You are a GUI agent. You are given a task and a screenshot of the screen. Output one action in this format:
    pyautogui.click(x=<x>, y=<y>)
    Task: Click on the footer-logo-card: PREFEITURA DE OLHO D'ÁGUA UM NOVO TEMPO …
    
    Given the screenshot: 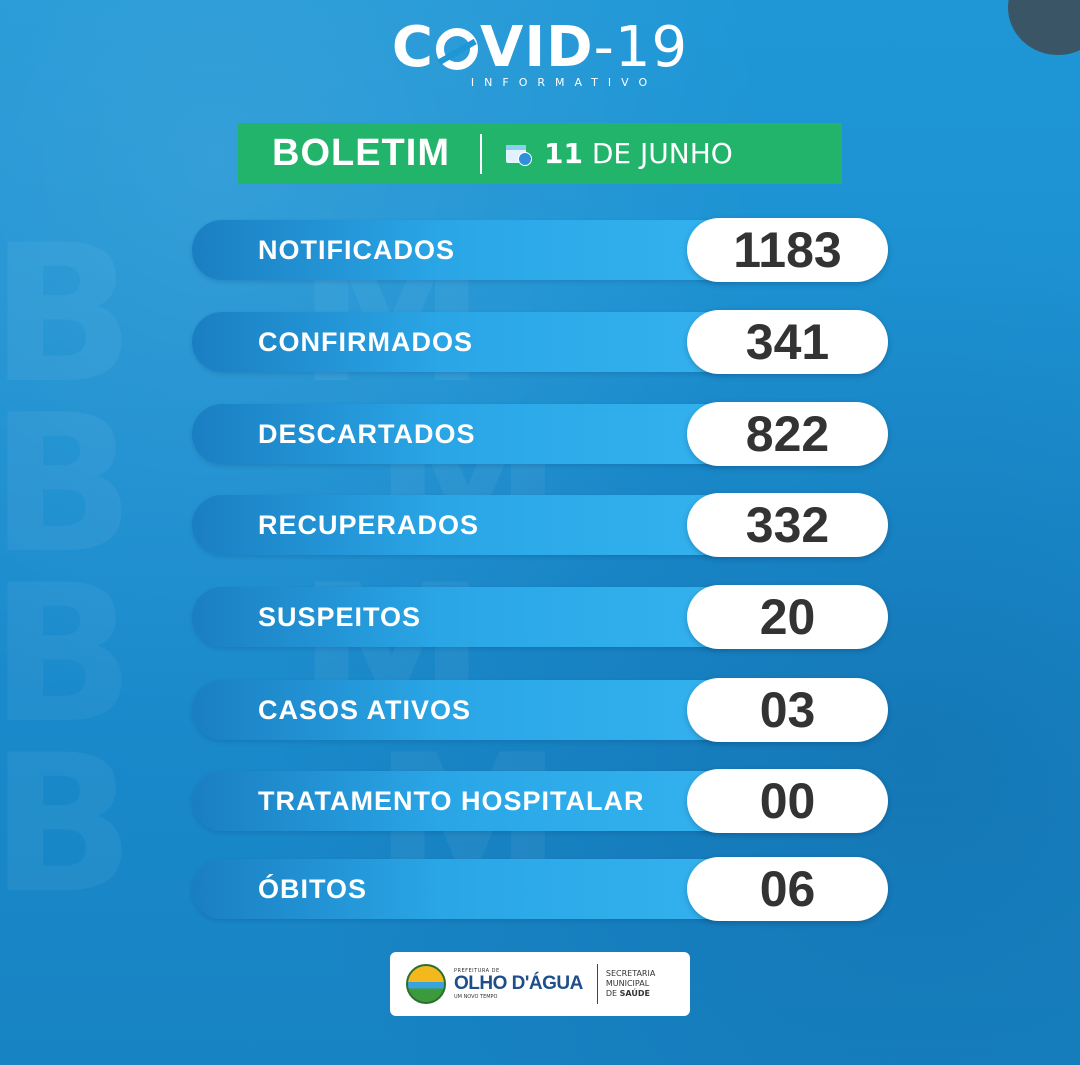 What is the action you would take?
    pyautogui.click(x=540, y=984)
    